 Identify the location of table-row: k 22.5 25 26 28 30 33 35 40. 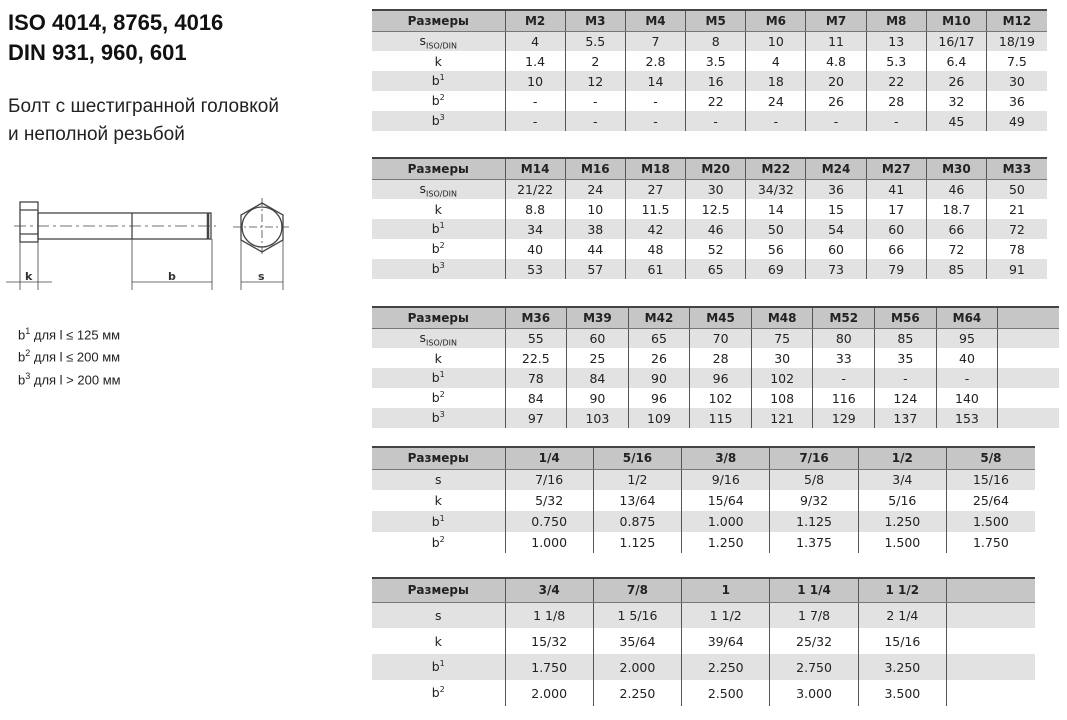
(716, 358).